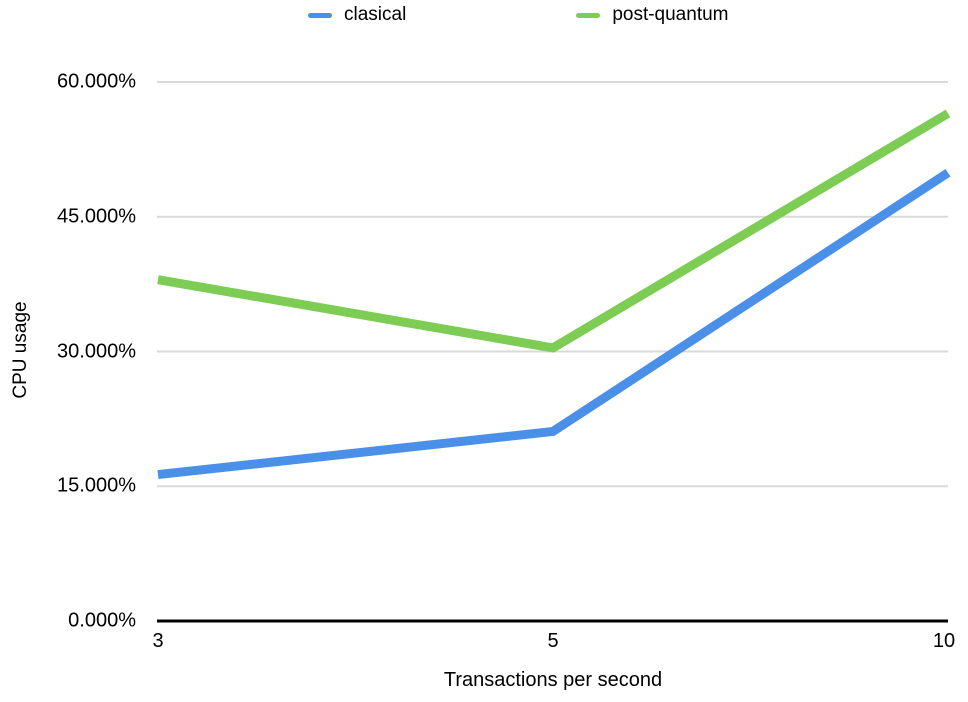 This screenshot has width=968, height=702. What do you see at coordinates (158, 641) in the screenshot?
I see `x-tick-label: 3` at bounding box center [158, 641].